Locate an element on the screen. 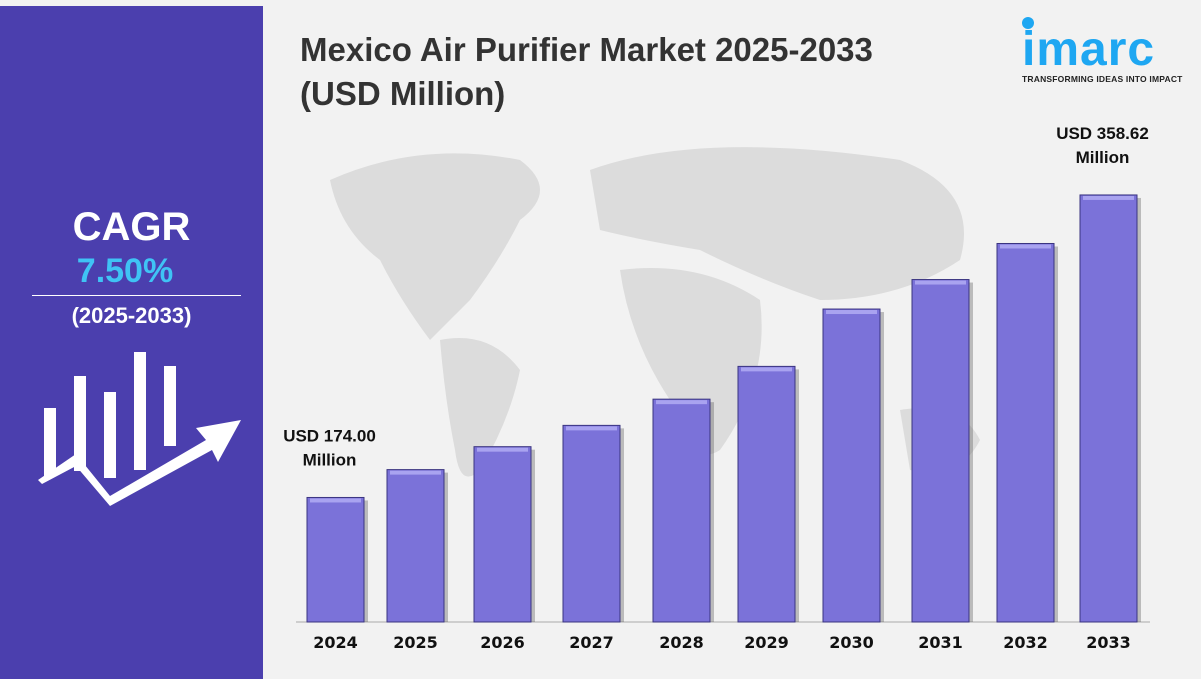 The width and height of the screenshot is (1201, 679). logo-tagline: TRANSFORMING IDEAS INTO IMPACT is located at coordinates (1102, 79).